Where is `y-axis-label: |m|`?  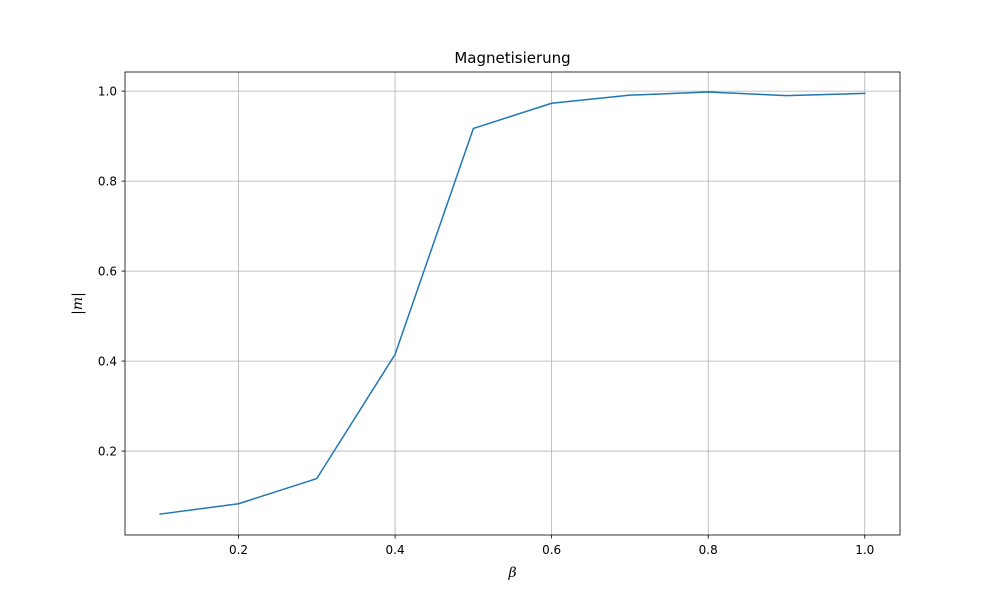
y-axis-label: |m| is located at coordinates (78, 303).